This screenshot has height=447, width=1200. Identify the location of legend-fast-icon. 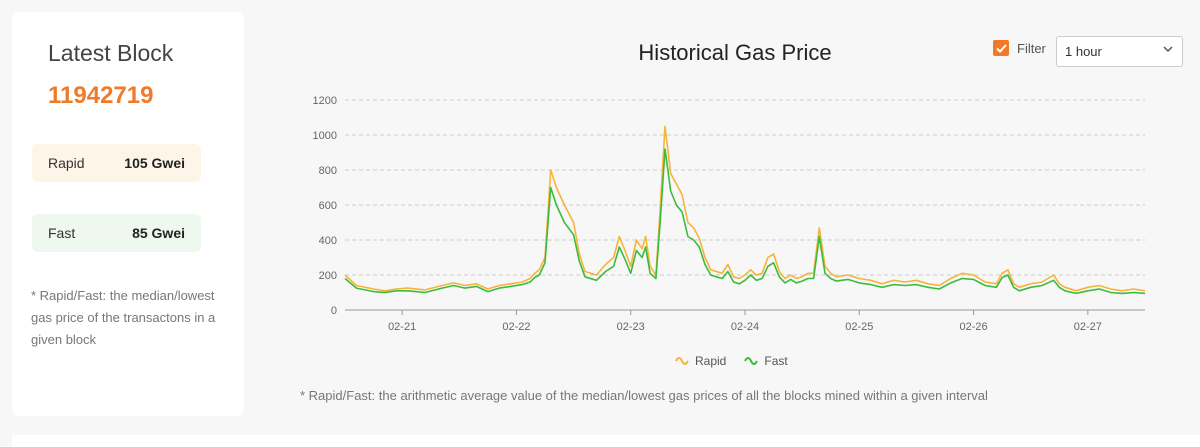
(751, 361).